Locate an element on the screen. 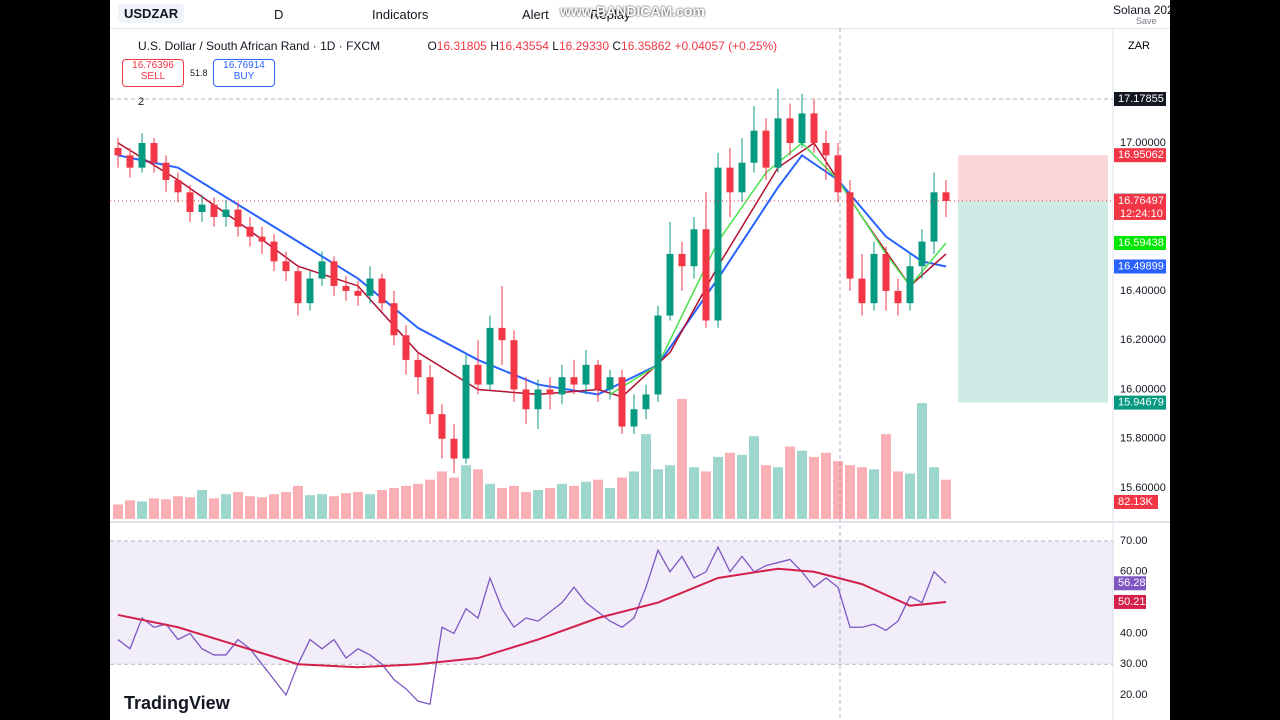 This screenshot has width=1280, height=720. save: Save is located at coordinates (1146, 21).